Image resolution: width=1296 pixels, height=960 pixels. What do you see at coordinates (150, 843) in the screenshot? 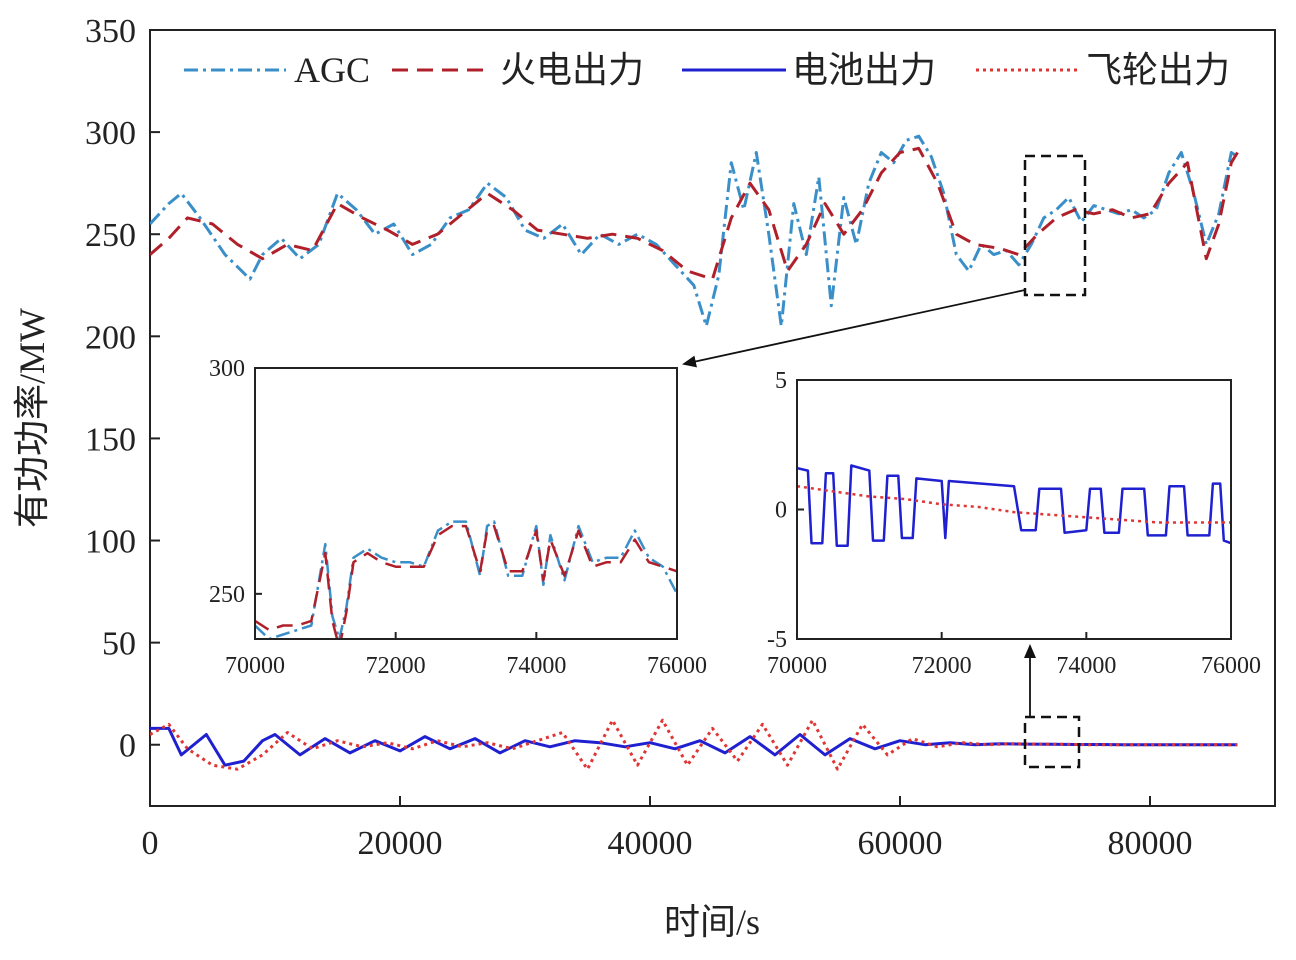
I see `main-x-tick-label: 0` at bounding box center [150, 843].